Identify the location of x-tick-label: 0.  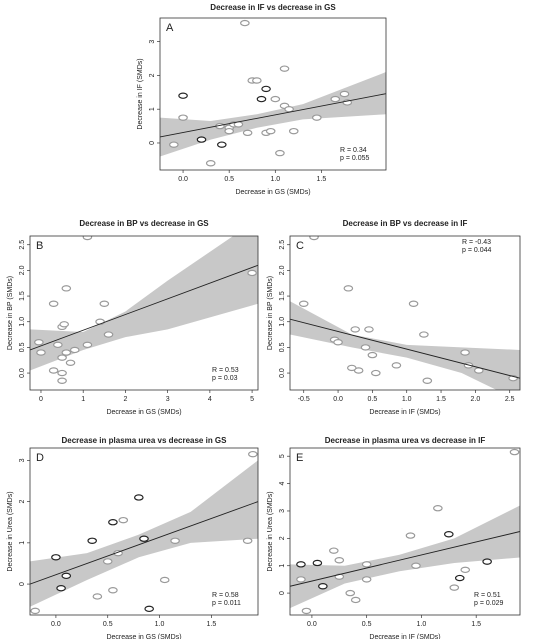
(41, 399).